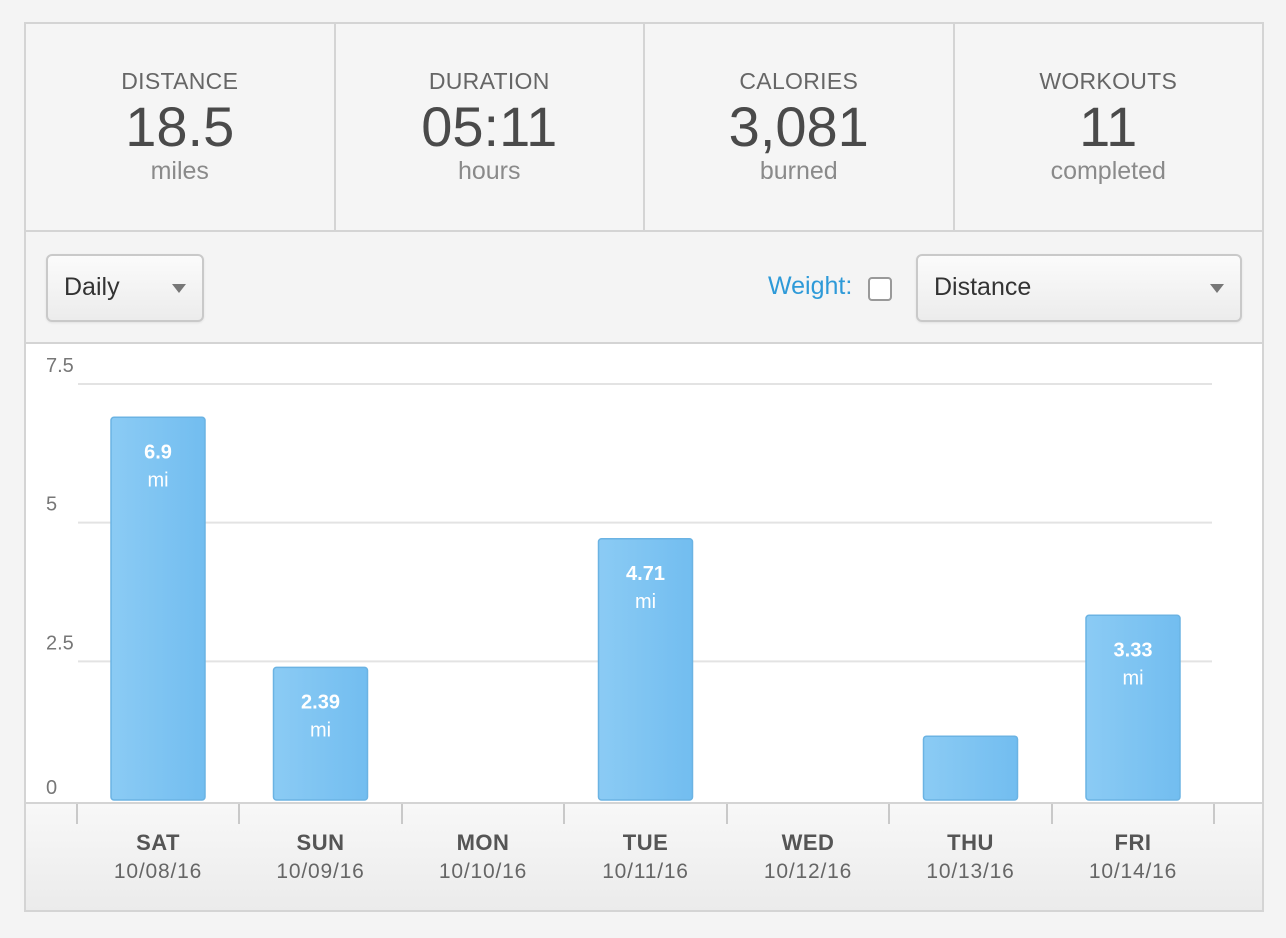  I want to click on stat-value: 3,081, so click(798, 126).